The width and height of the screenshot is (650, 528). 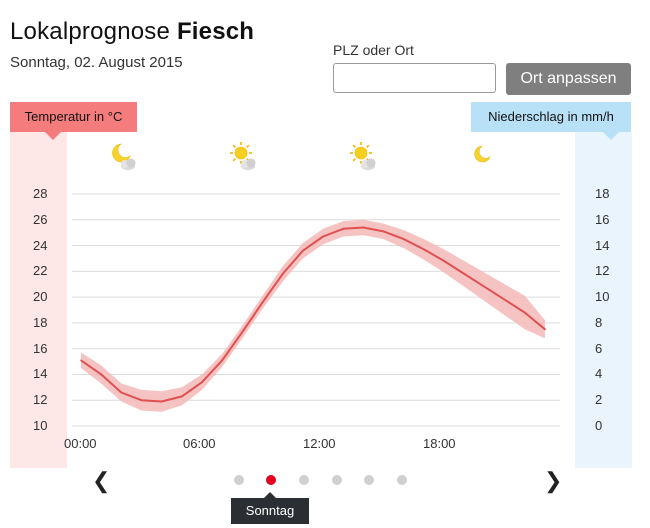 I want to click on precipitation-axis-column, so click(x=603, y=300).